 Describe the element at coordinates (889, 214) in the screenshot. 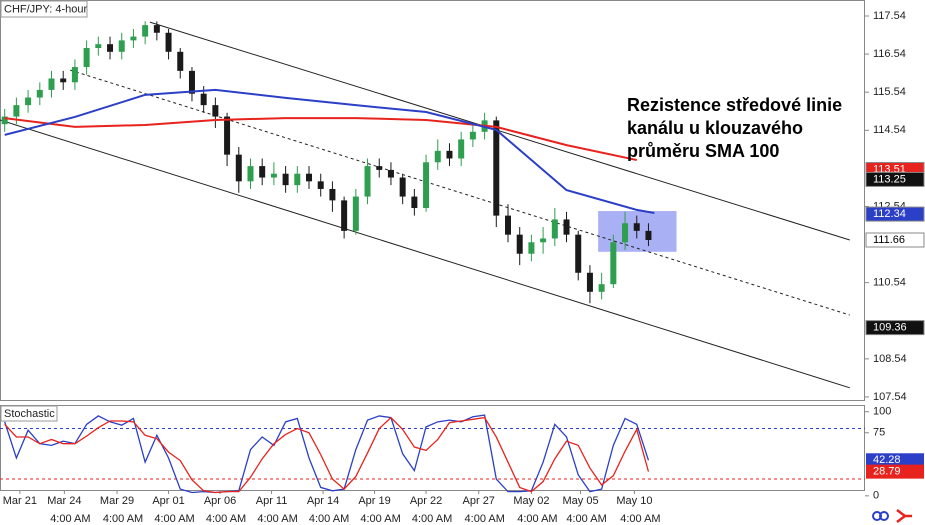

I see `price-tag-label: 112.34` at that location.